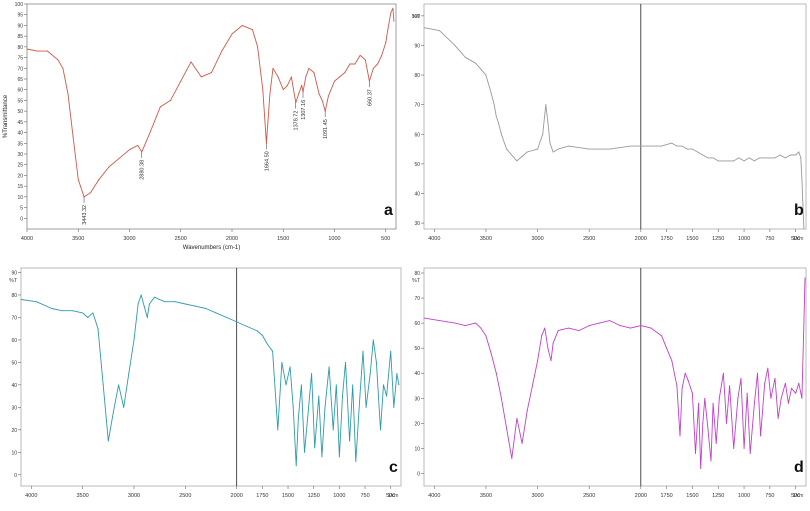 This screenshot has height=511, width=810. What do you see at coordinates (370, 97) in the screenshot?
I see `peak-label: 660.37` at bounding box center [370, 97].